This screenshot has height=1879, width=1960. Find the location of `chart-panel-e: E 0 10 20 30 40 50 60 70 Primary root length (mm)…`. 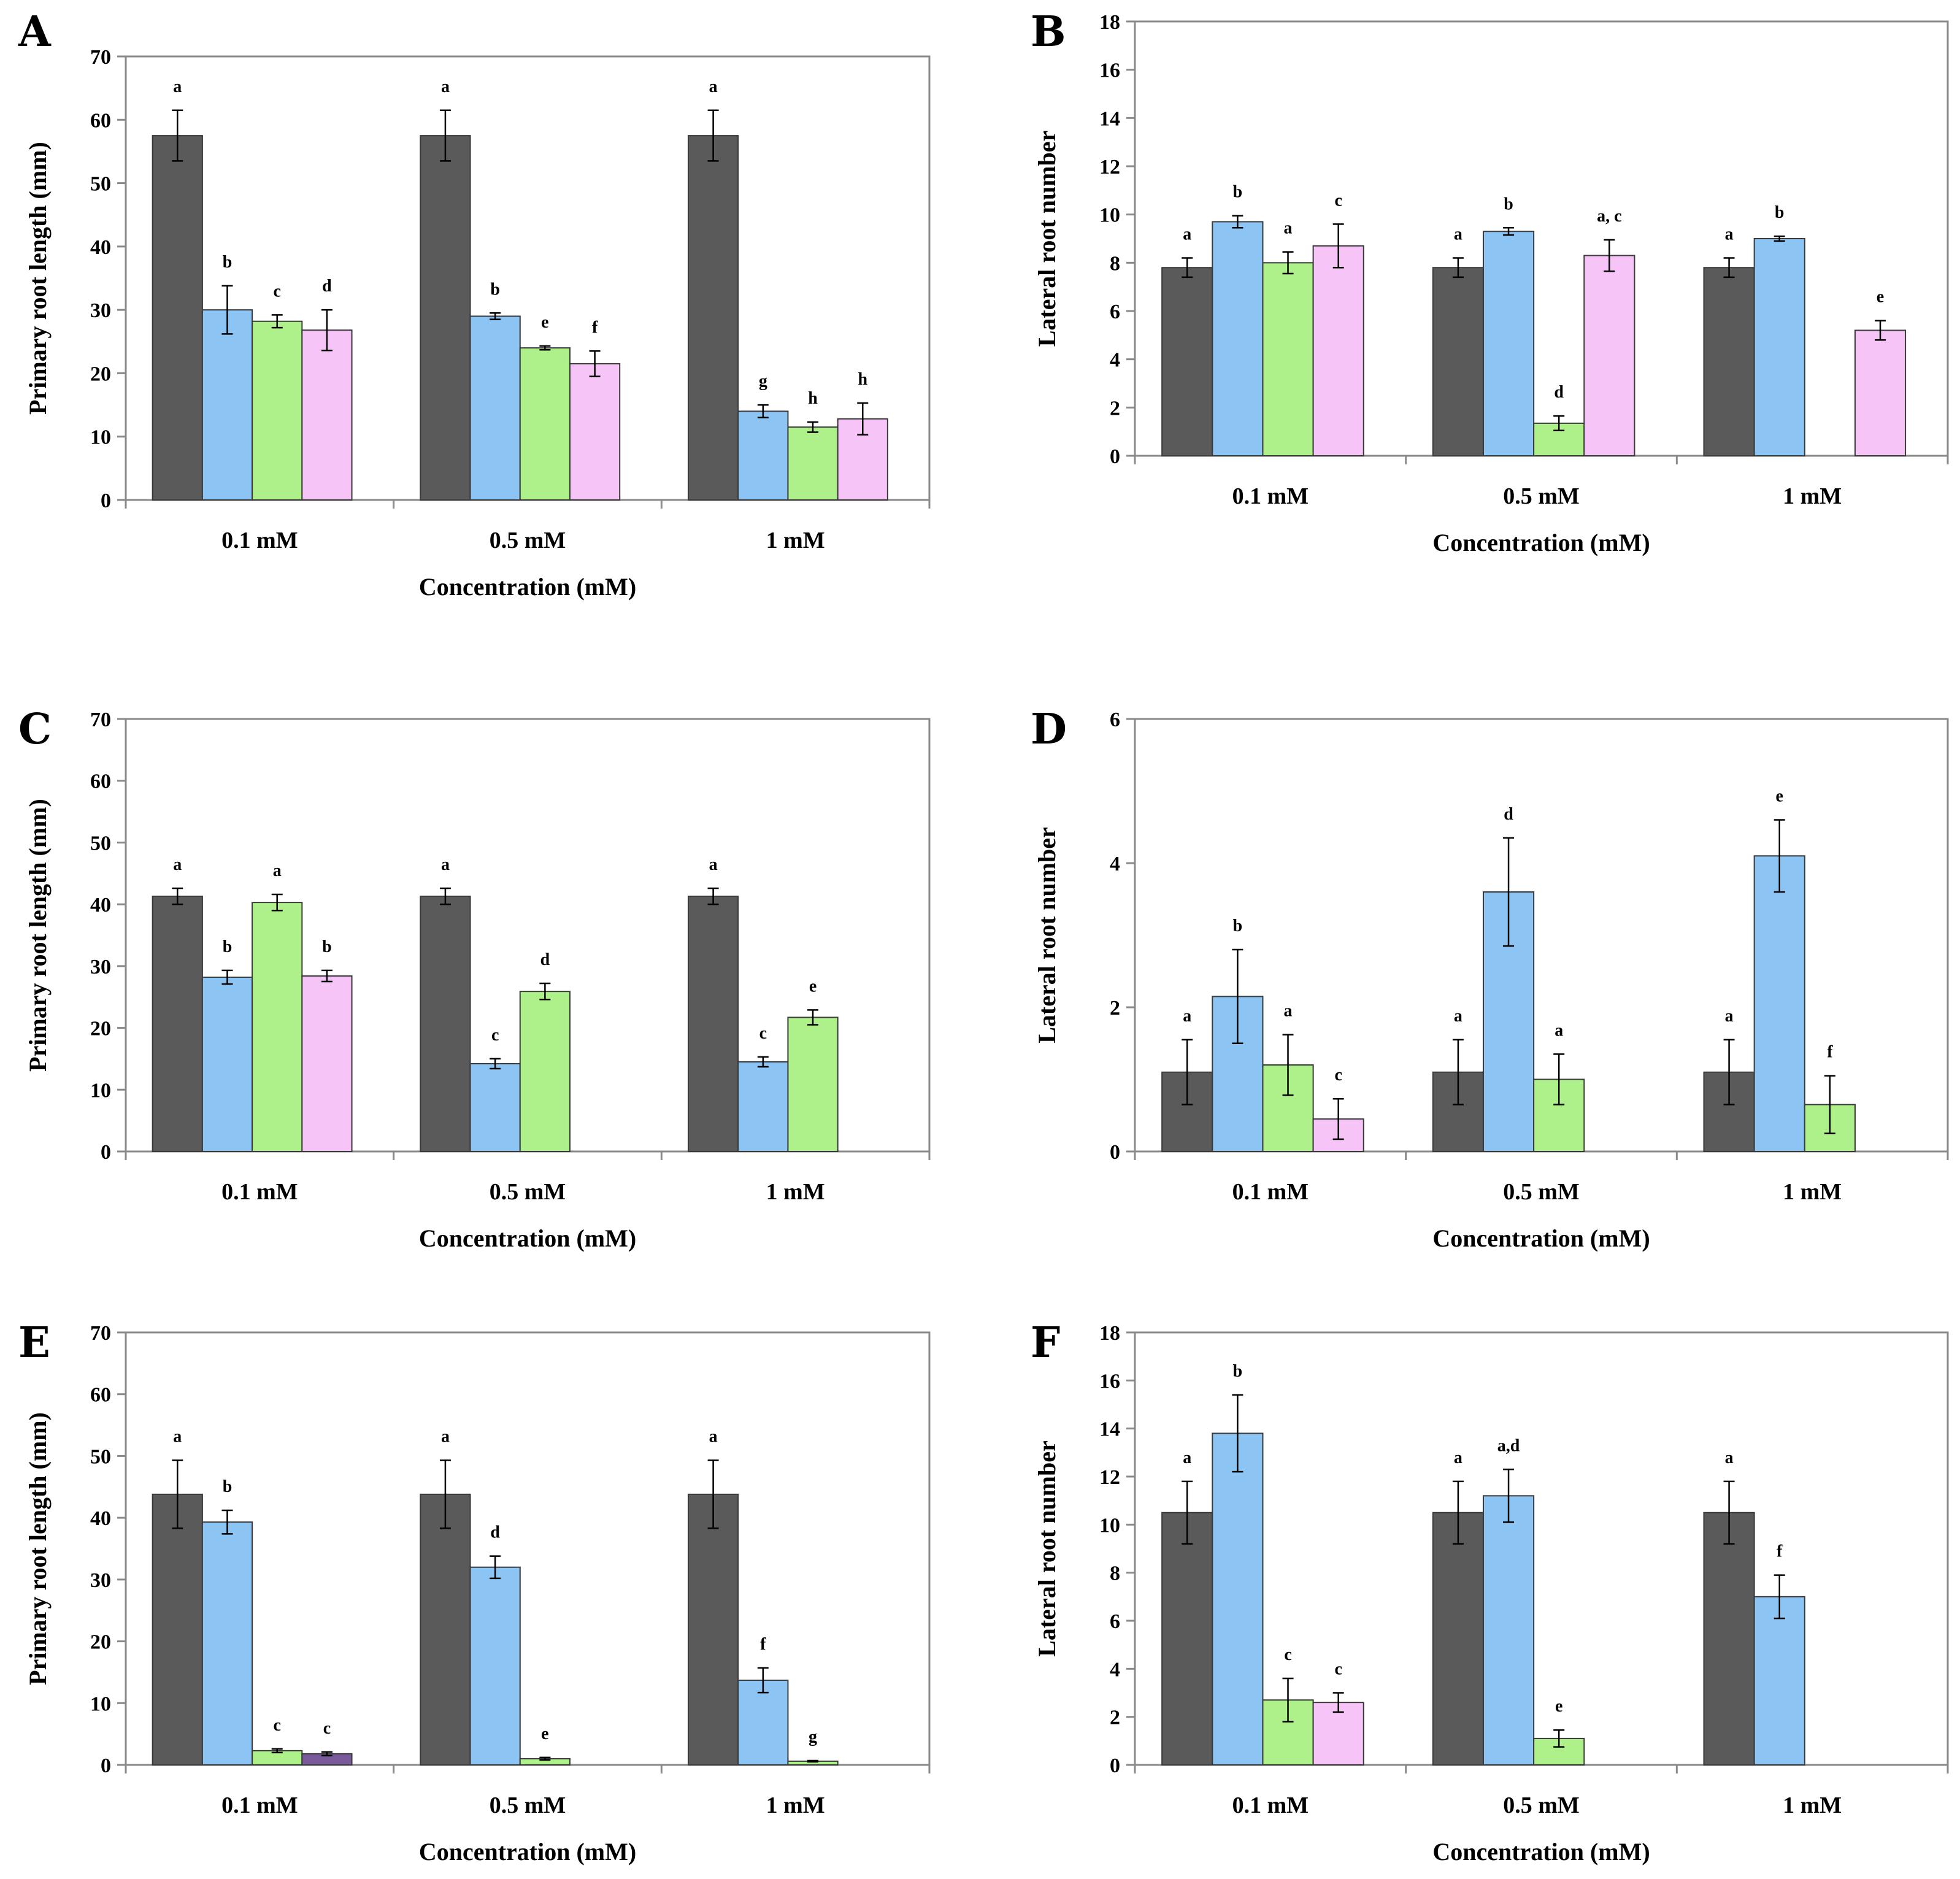

chart-panel-e: E 0 10 20 30 40 50 60 70 Primary root length (mm)… is located at coordinates (474, 1592).